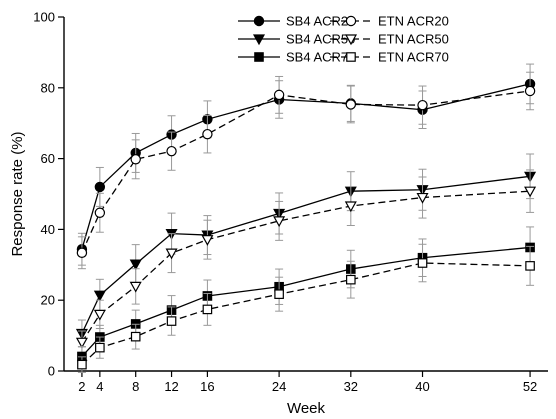 The image size is (556, 419). What do you see at coordinates (17, 193) in the screenshot?
I see `y-axis-title: Response rate (%)` at bounding box center [17, 193].